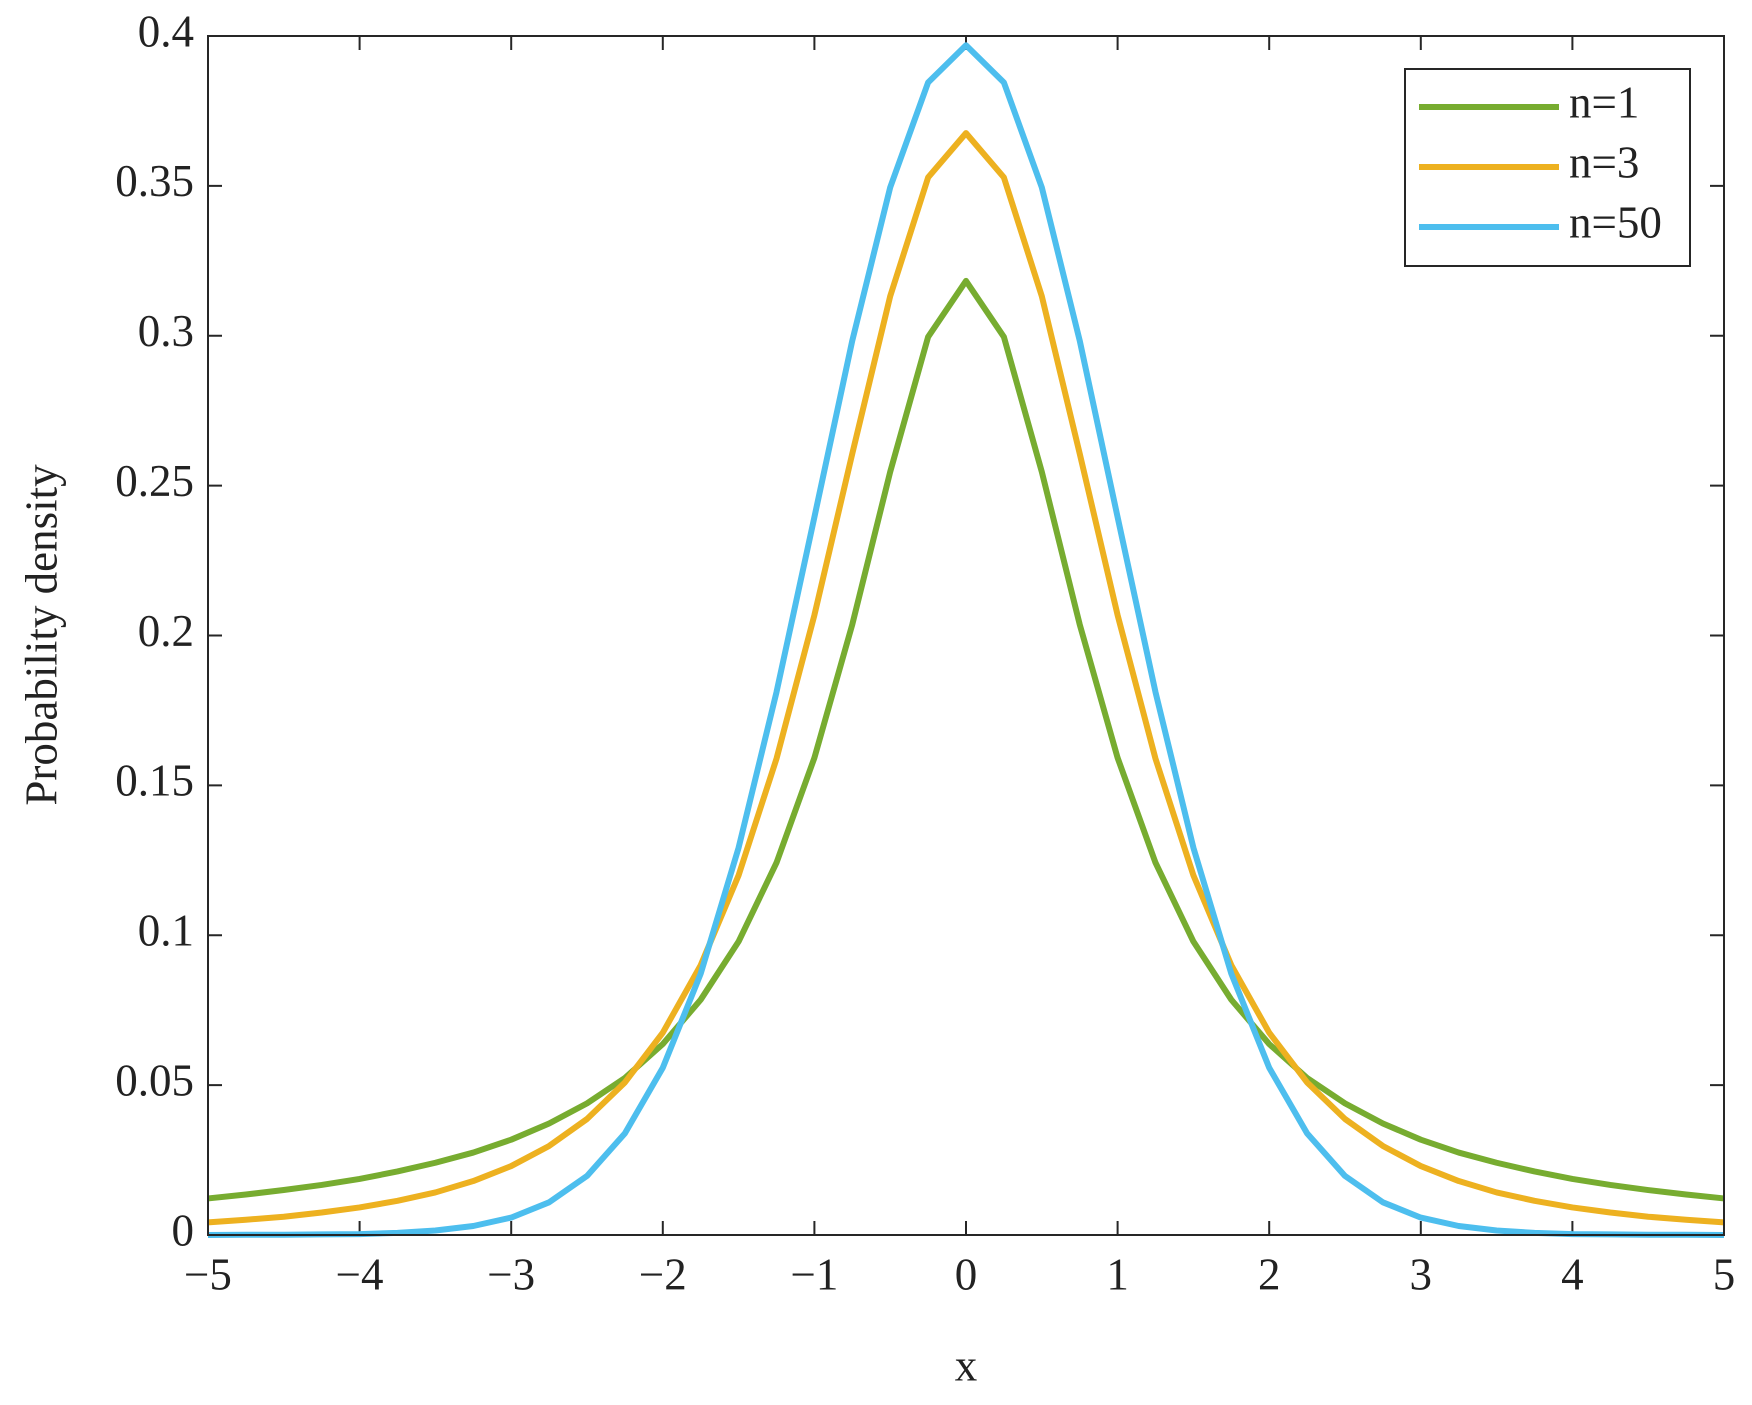 Image resolution: width=1752 pixels, height=1405 pixels. Describe the element at coordinates (41, 635) in the screenshot. I see `y-axis-label: Probability density` at that location.